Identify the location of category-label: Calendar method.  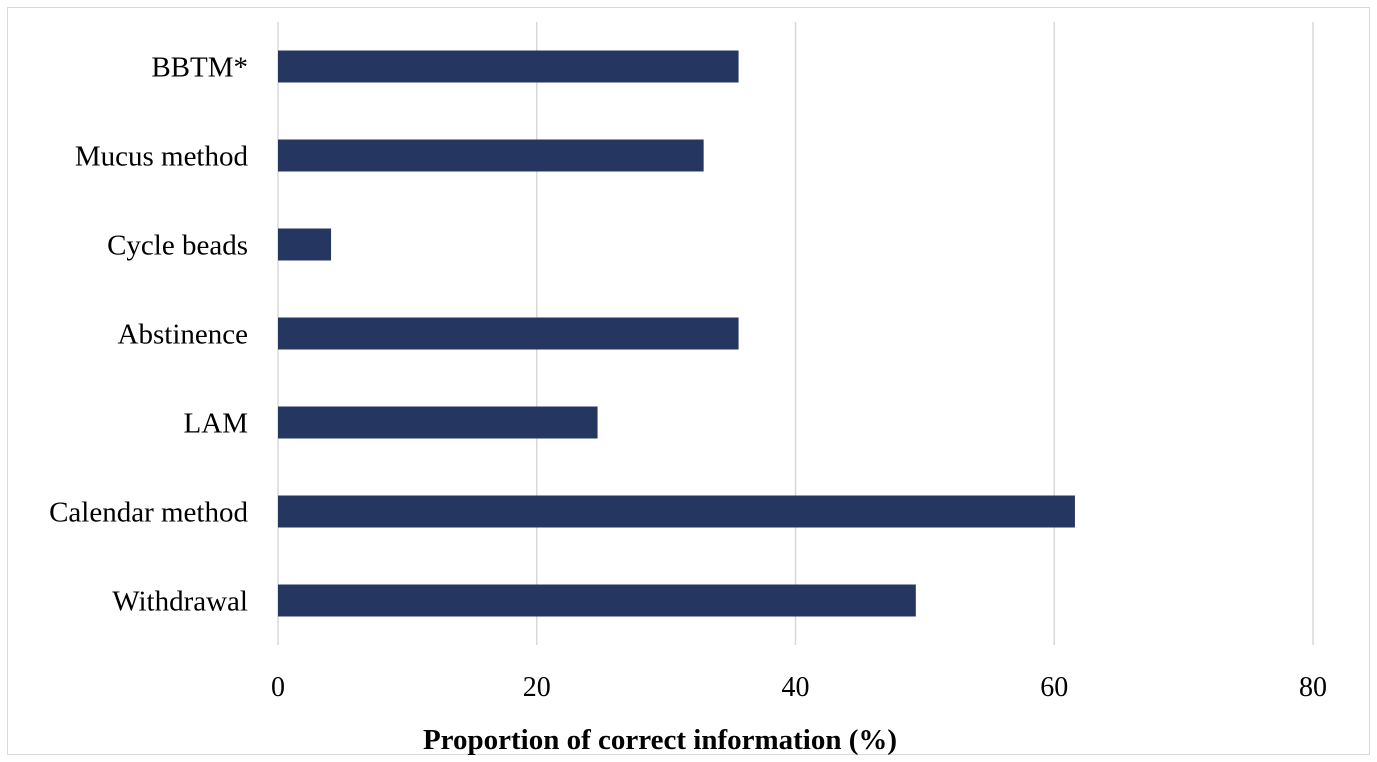
(148, 513).